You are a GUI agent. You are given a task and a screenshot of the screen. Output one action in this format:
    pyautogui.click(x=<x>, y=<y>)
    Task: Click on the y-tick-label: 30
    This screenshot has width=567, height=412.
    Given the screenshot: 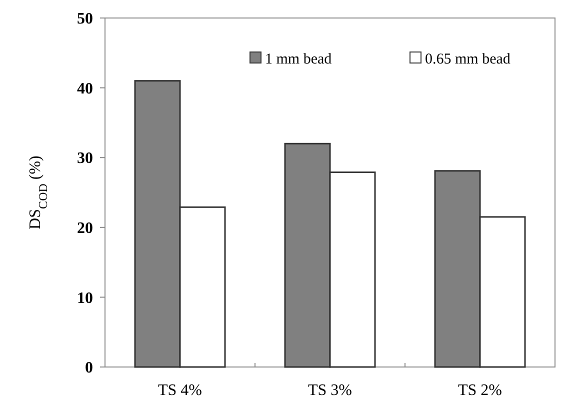 What is the action you would take?
    pyautogui.click(x=85, y=159)
    